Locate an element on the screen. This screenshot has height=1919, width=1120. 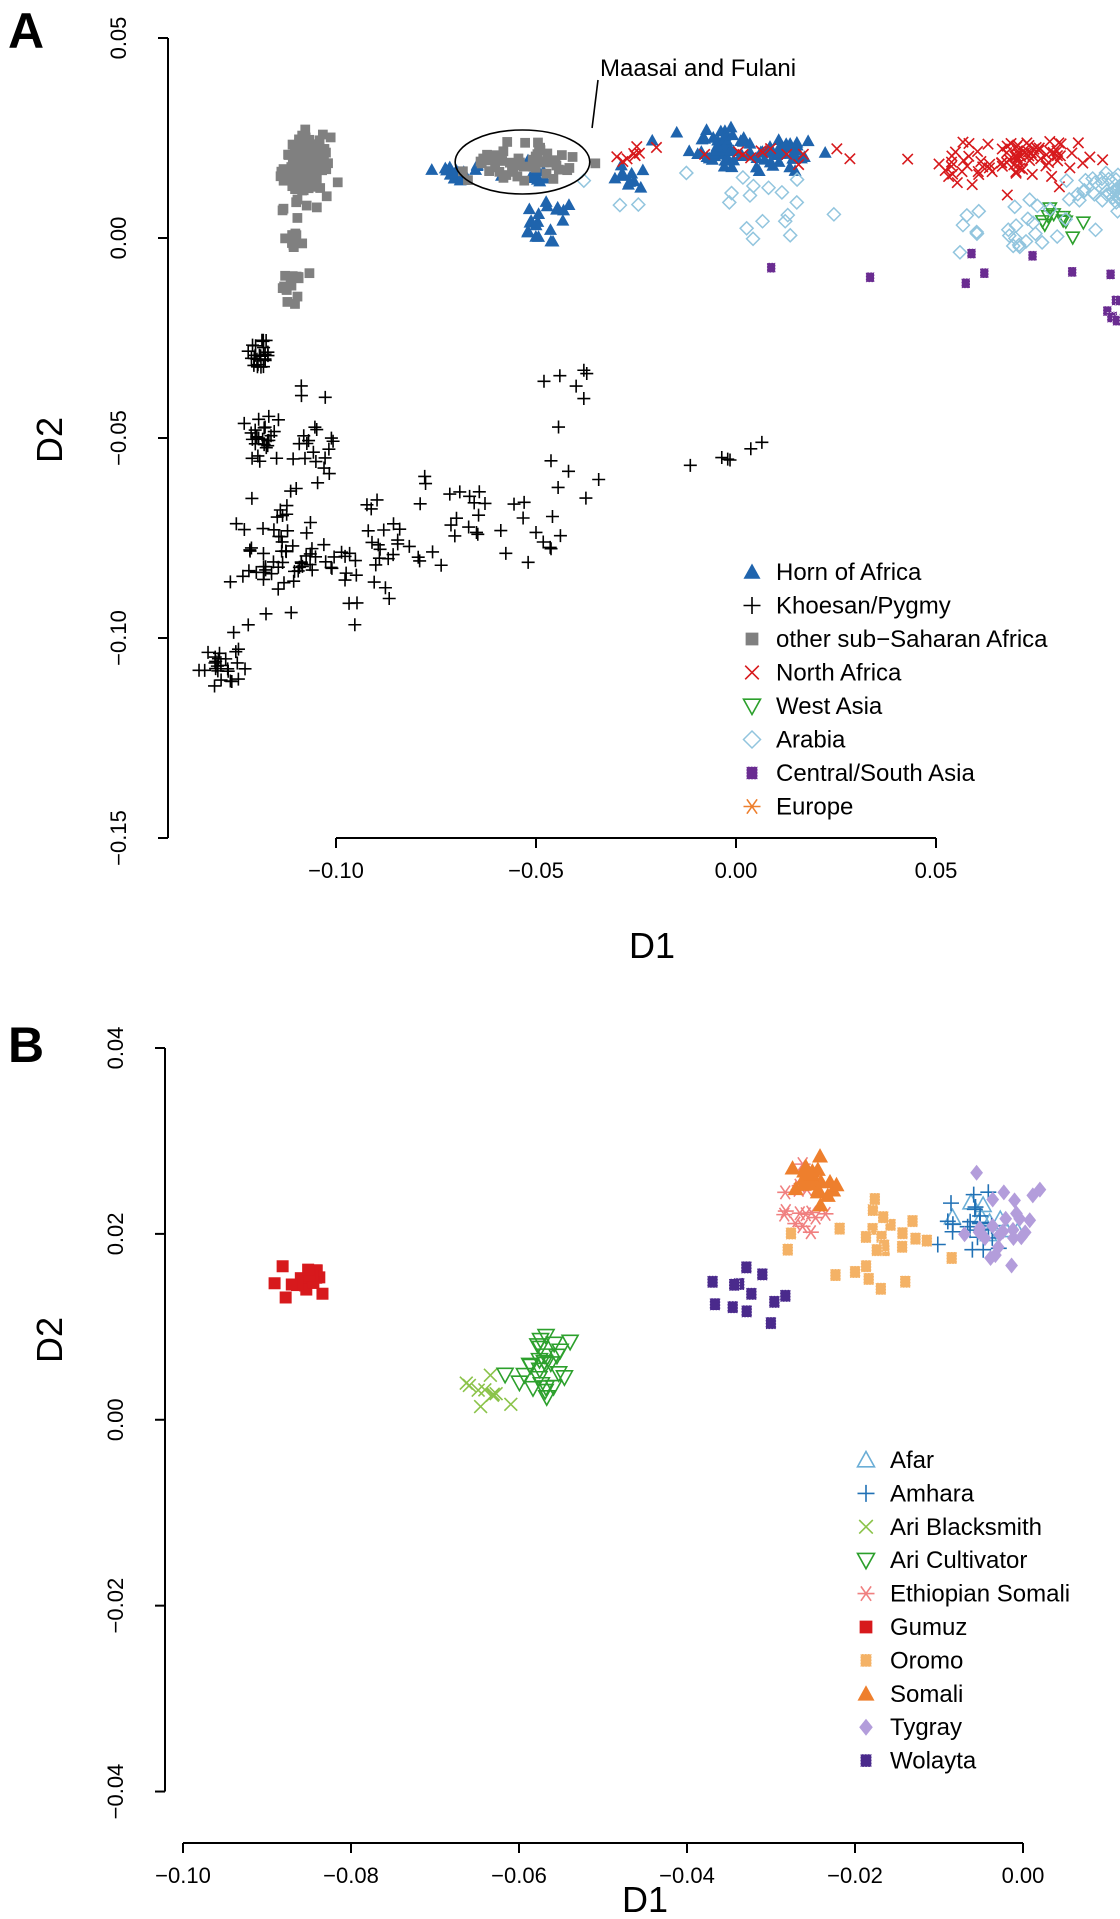
series-tygray is located at coordinates (1002, 1219).